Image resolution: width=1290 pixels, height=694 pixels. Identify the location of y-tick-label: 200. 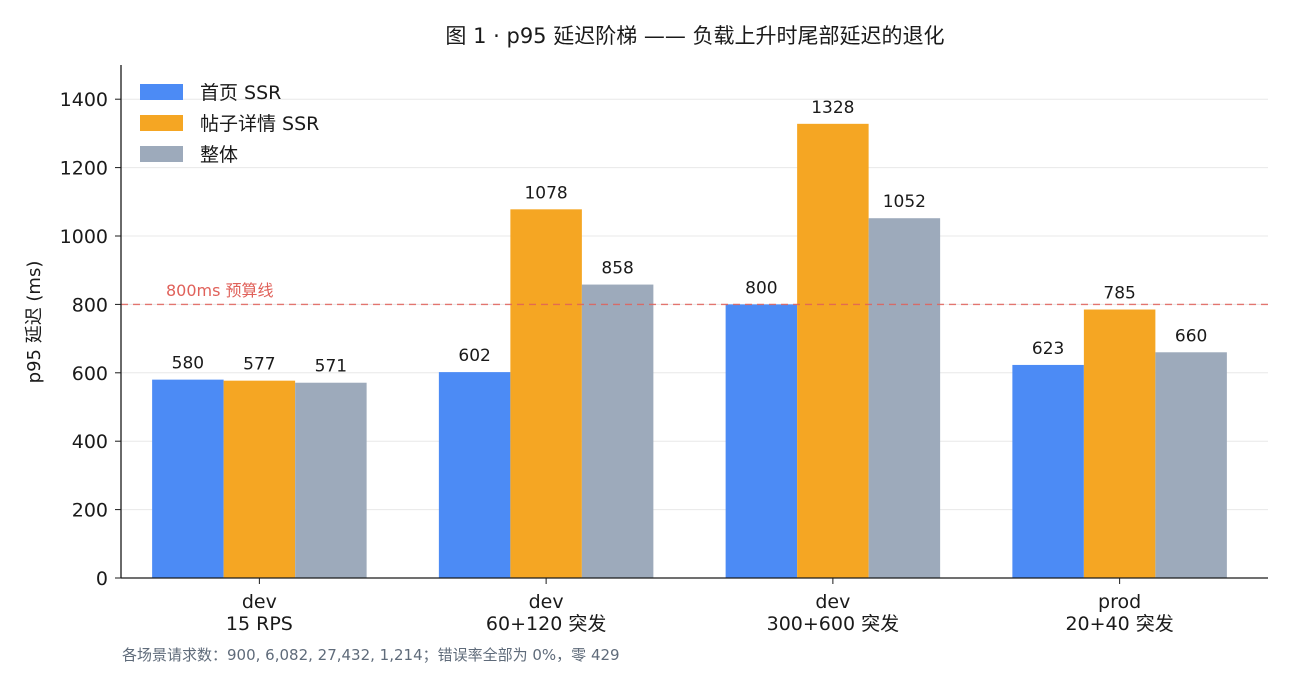
(90, 511).